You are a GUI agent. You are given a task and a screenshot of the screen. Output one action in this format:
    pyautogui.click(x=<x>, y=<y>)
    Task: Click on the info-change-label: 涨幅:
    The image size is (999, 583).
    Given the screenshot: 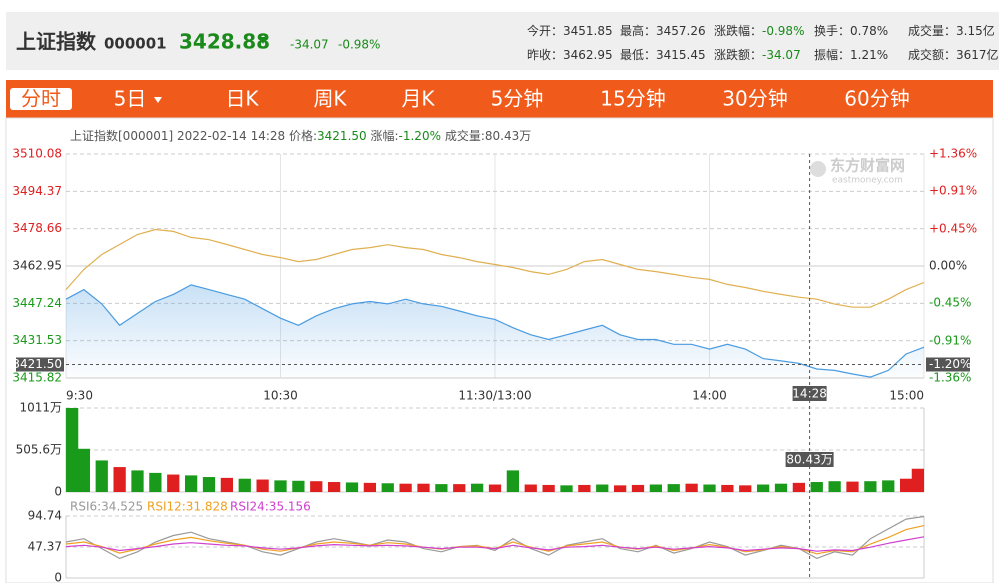 What is the action you would take?
    pyautogui.click(x=384, y=135)
    